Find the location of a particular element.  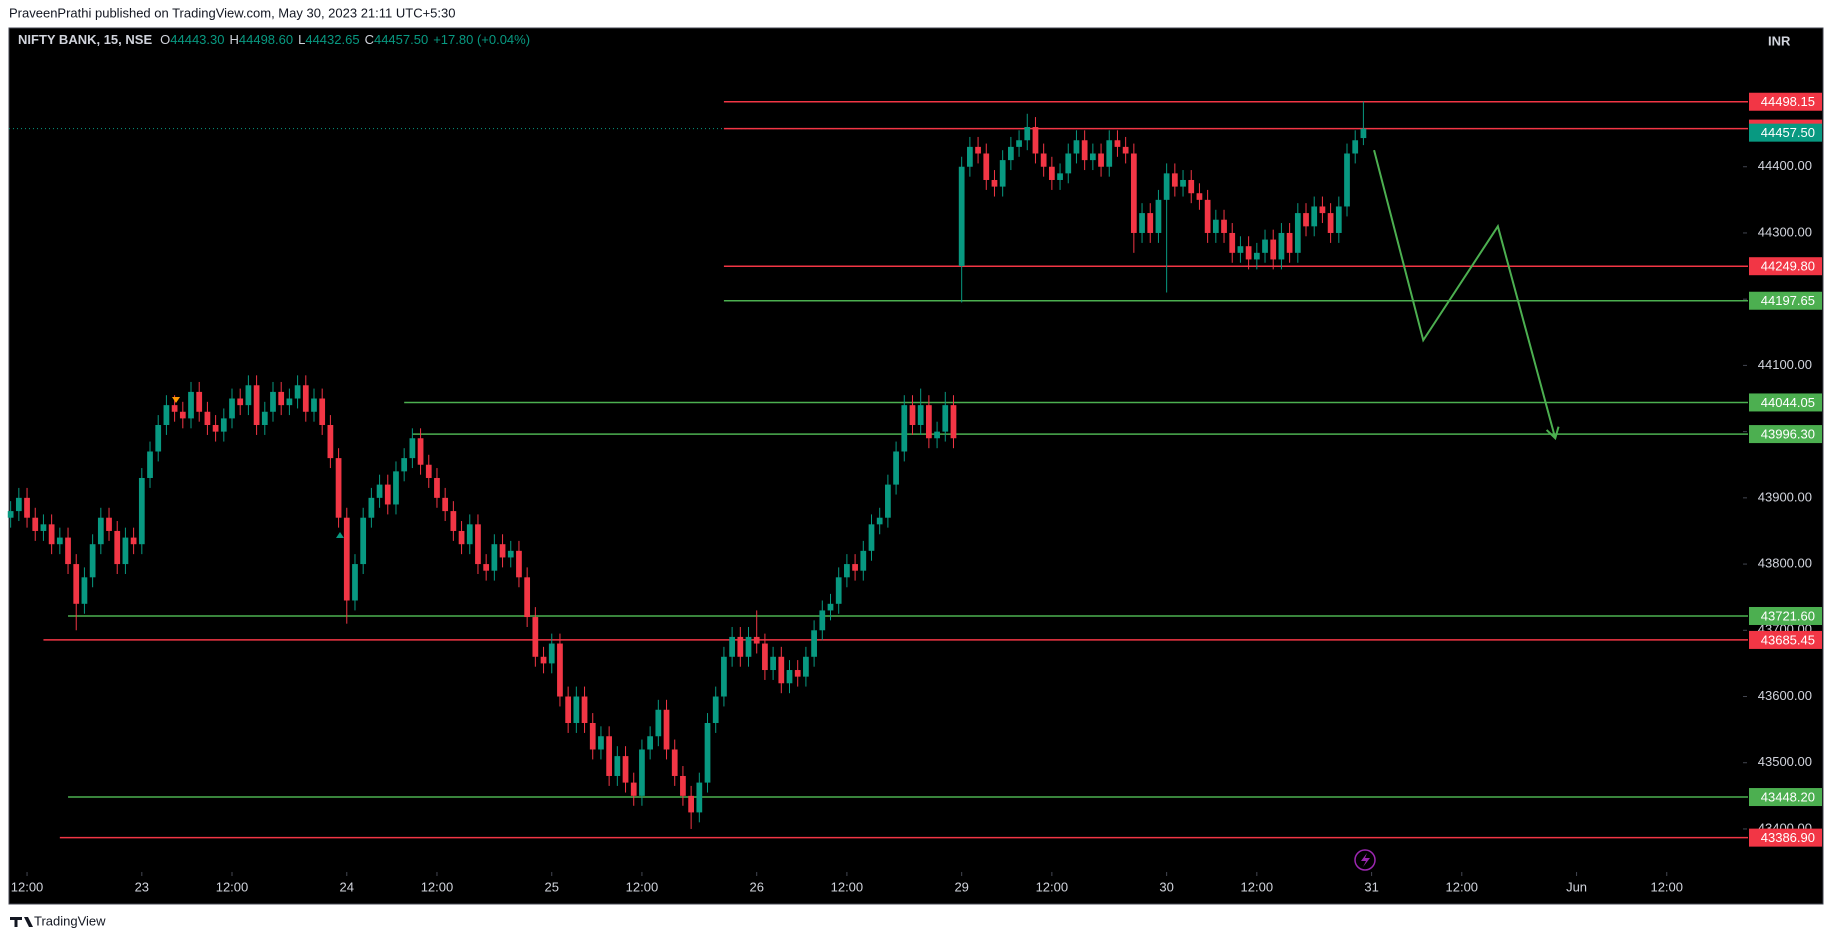

lightning-icon is located at coordinates (1365, 860).